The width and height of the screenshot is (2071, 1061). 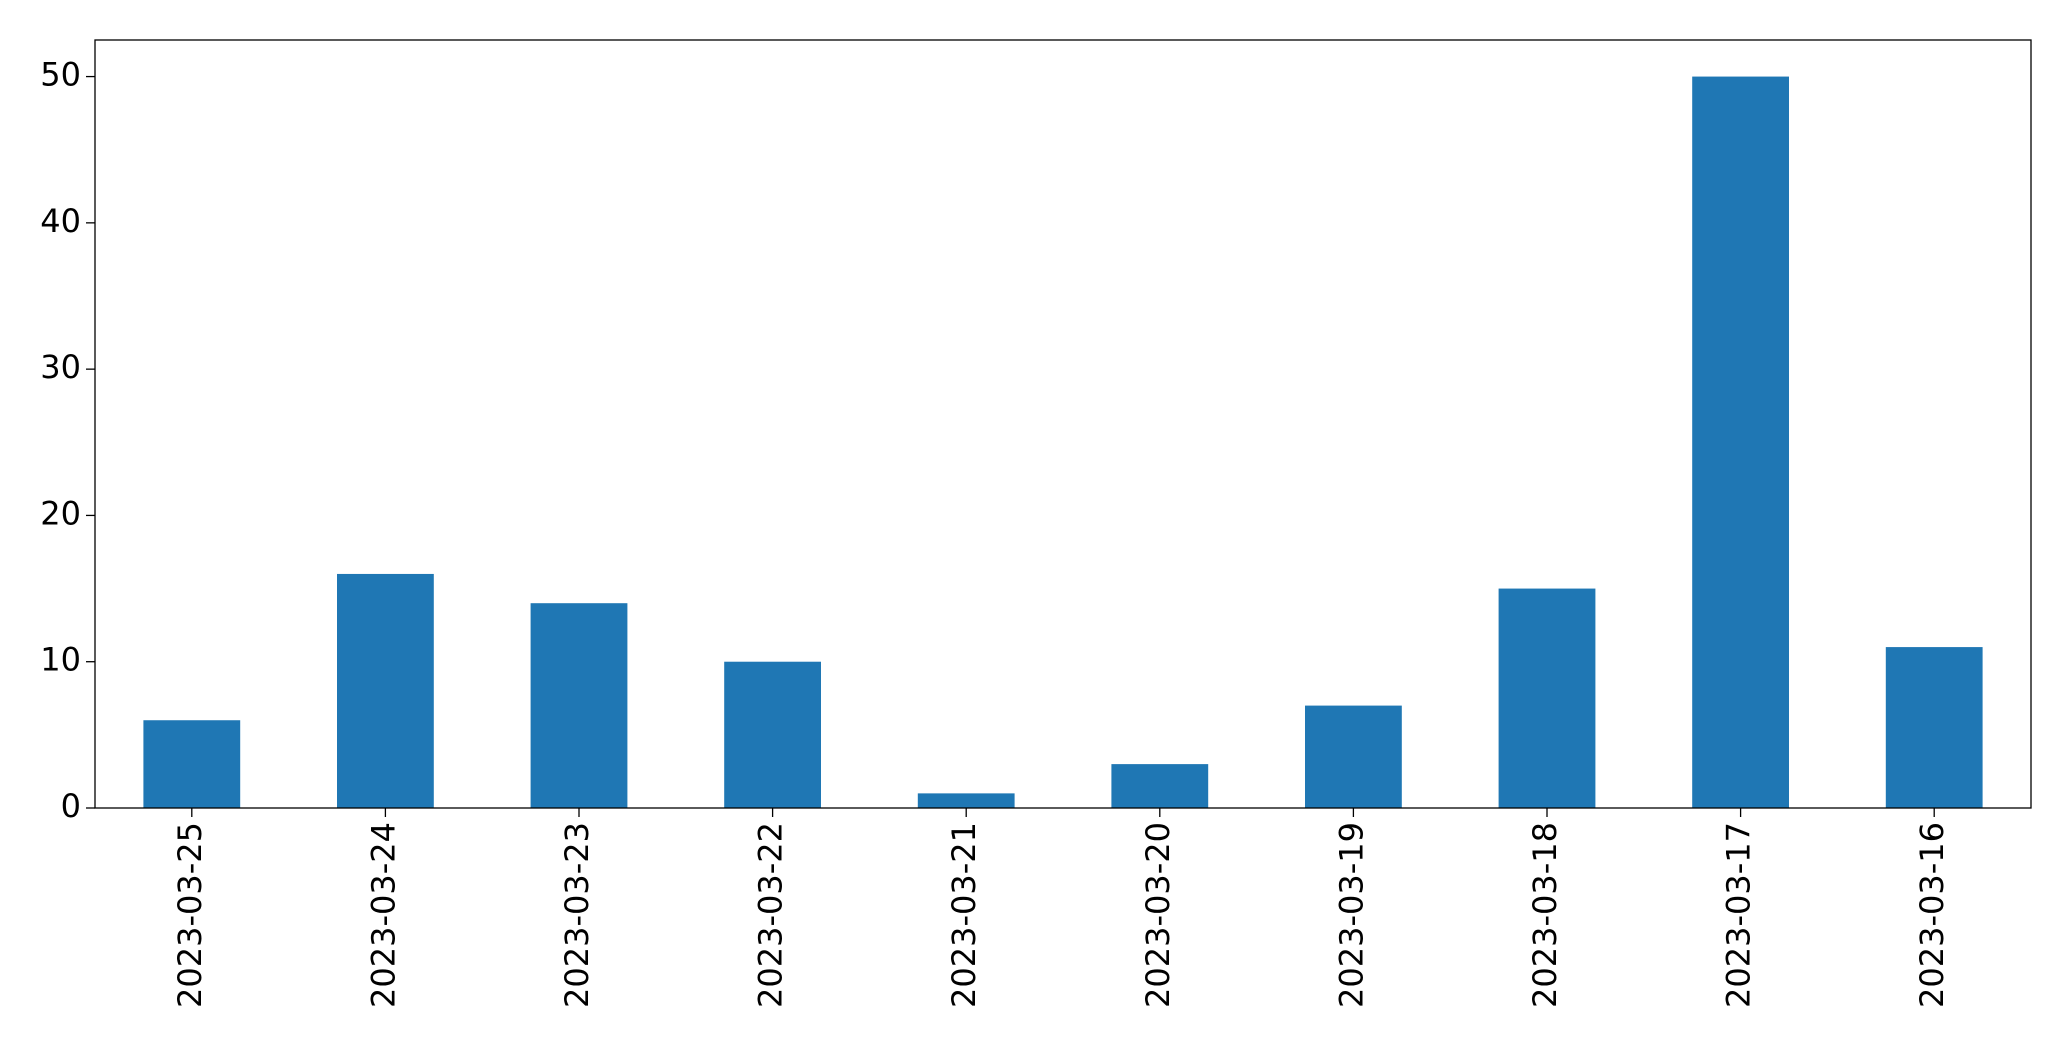 I want to click on x-tick-label: 2023-03-23, so click(x=577, y=915).